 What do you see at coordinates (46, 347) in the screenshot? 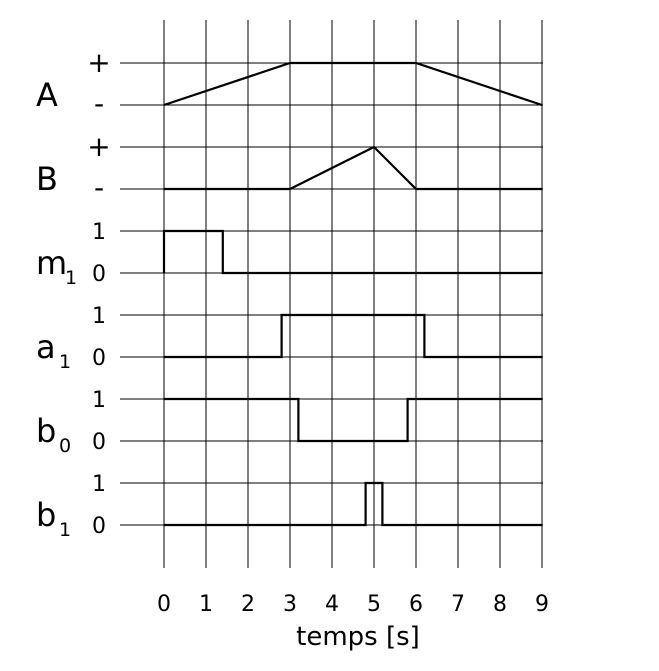
I see `signal-name-a1: a` at bounding box center [46, 347].